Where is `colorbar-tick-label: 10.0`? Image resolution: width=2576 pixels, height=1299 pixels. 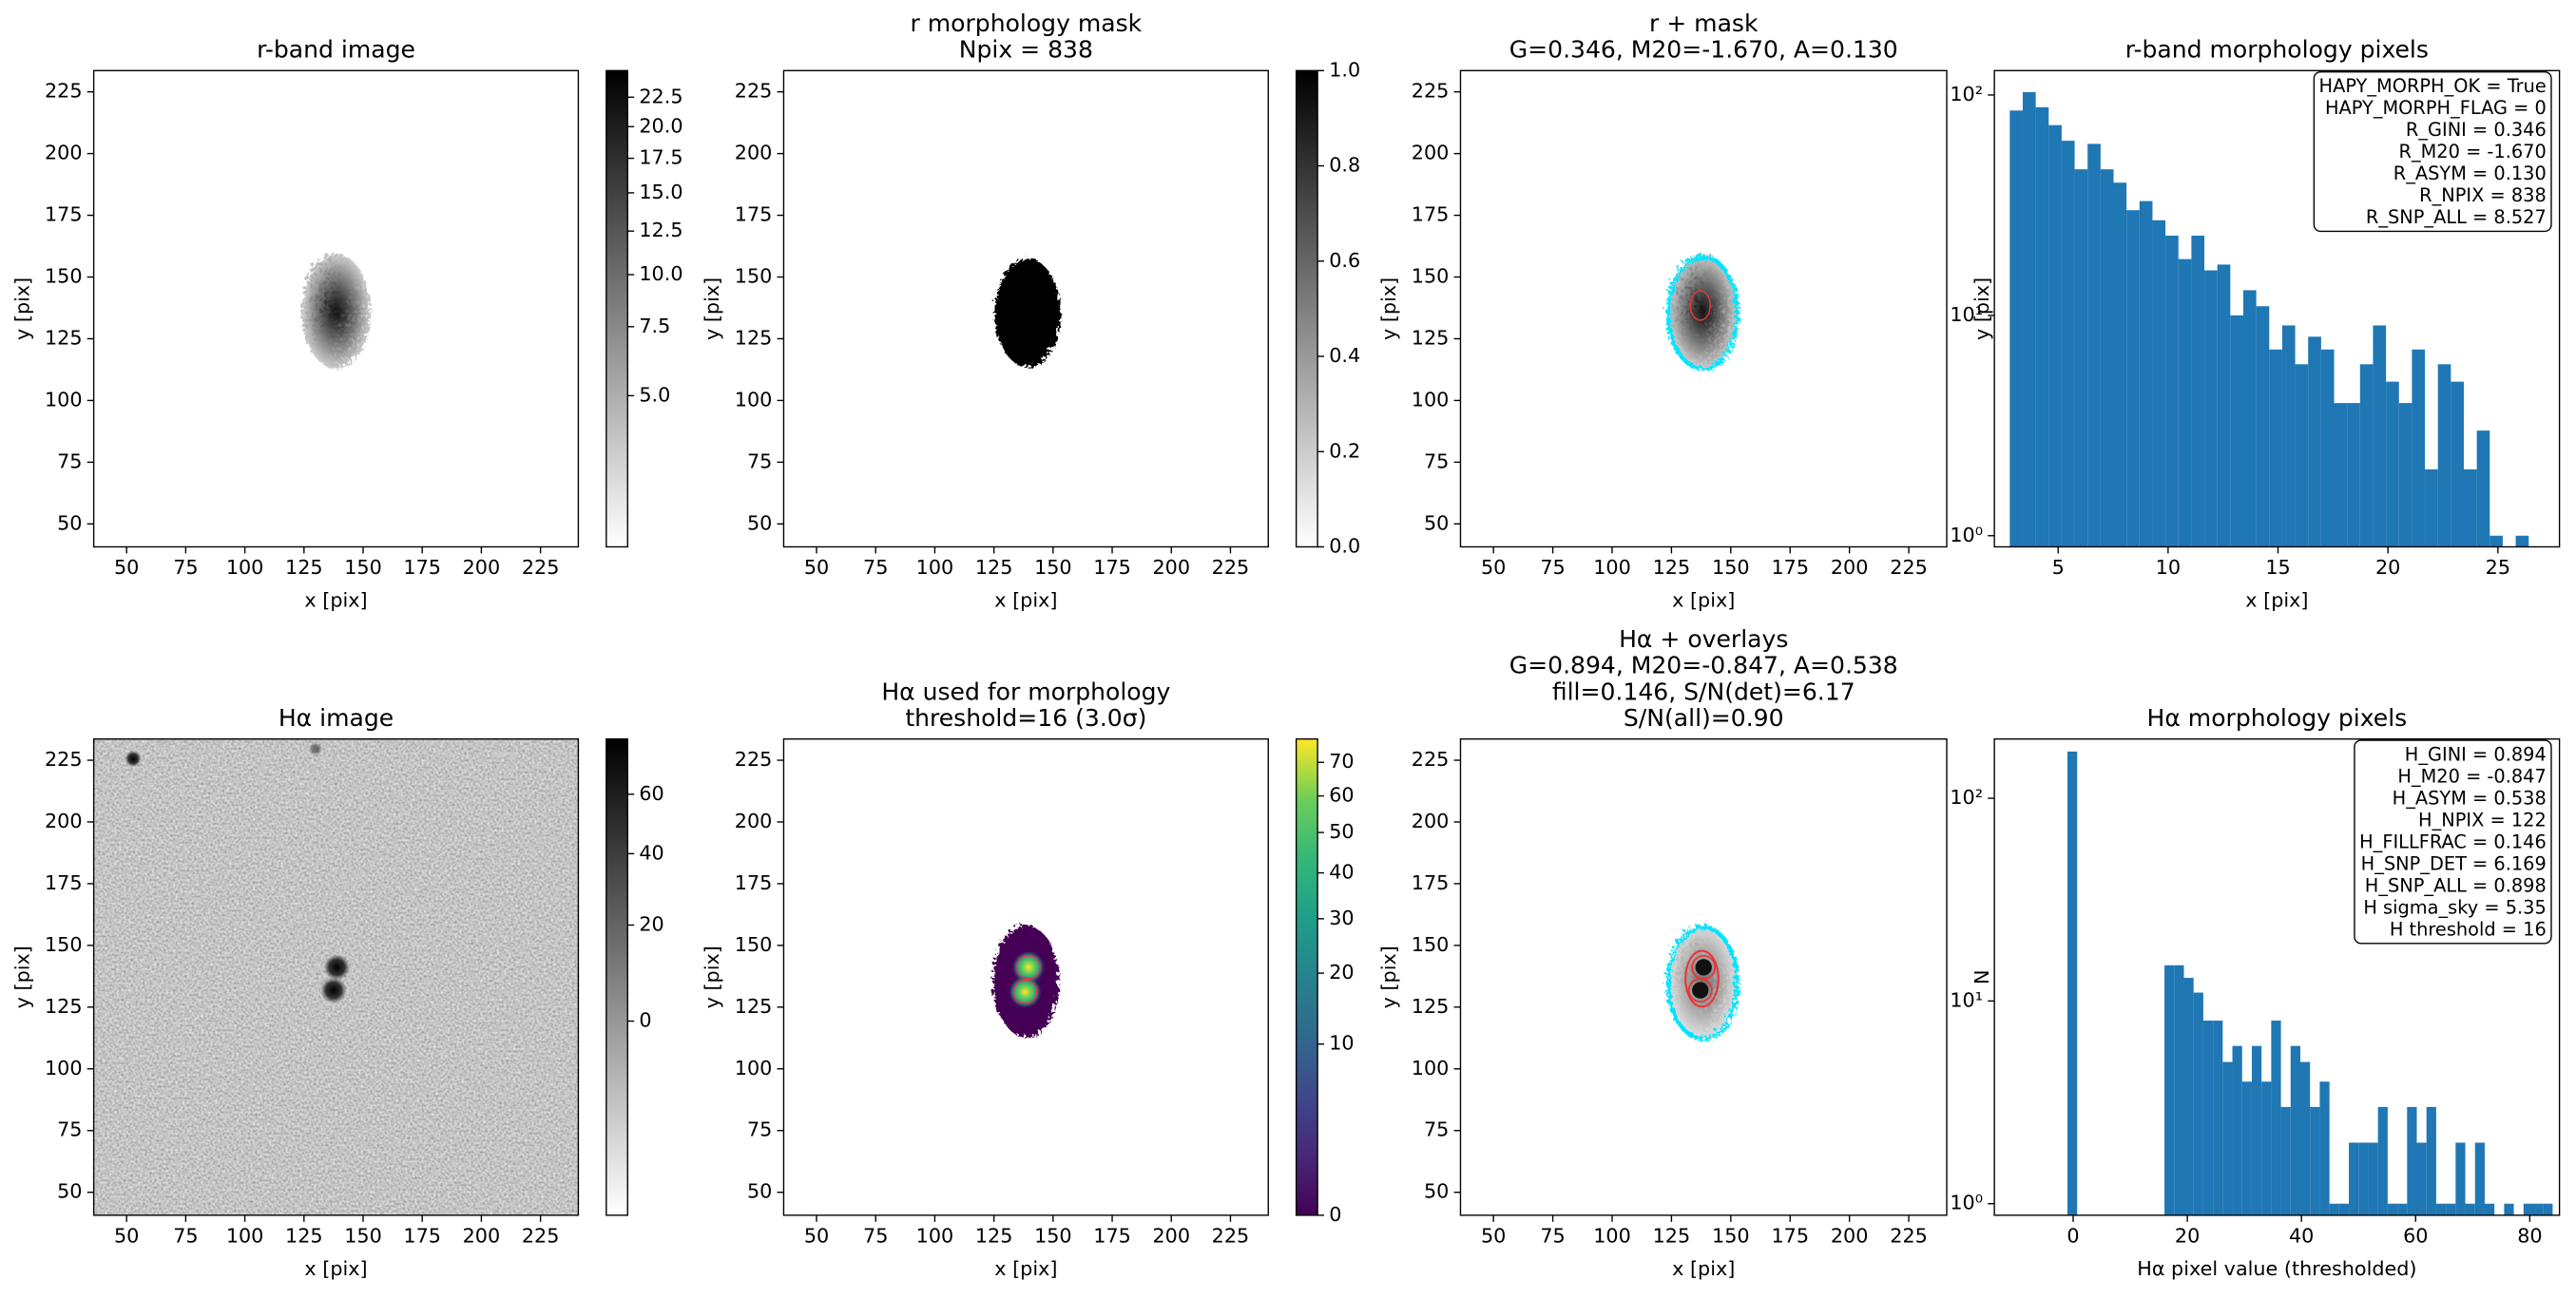 colorbar-tick-label: 10.0 is located at coordinates (660, 273).